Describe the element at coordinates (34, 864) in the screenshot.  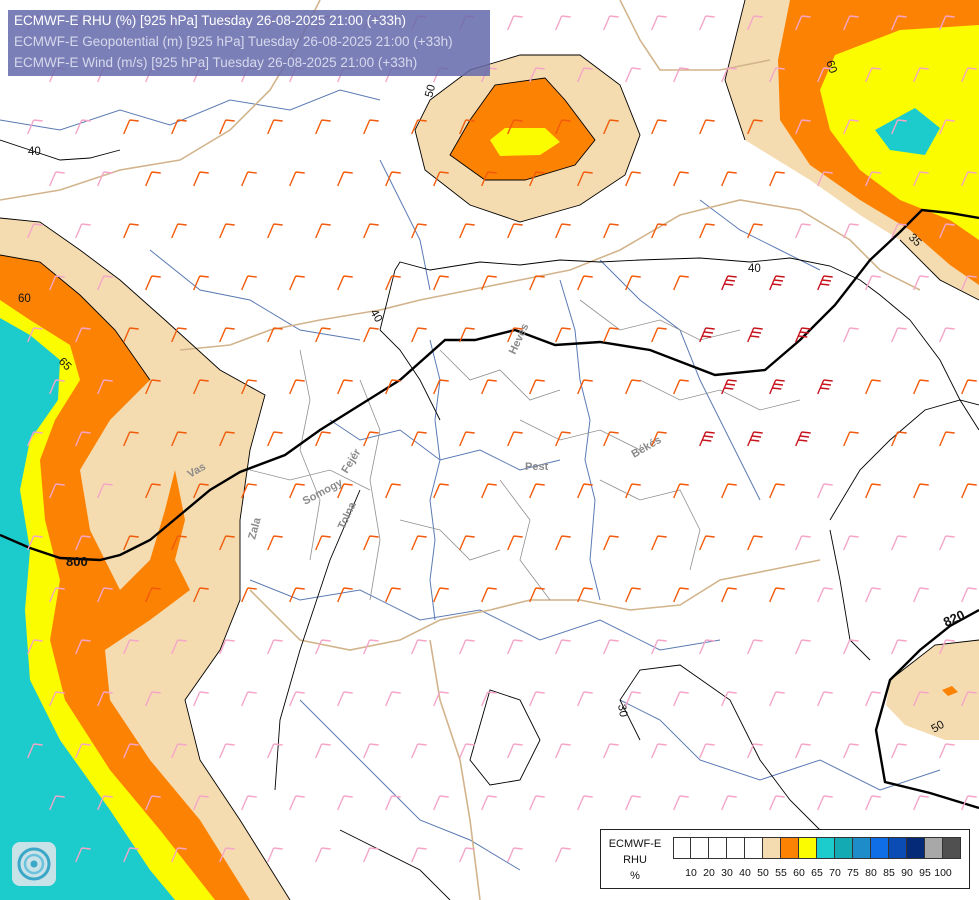
I see `logo-icon` at that location.